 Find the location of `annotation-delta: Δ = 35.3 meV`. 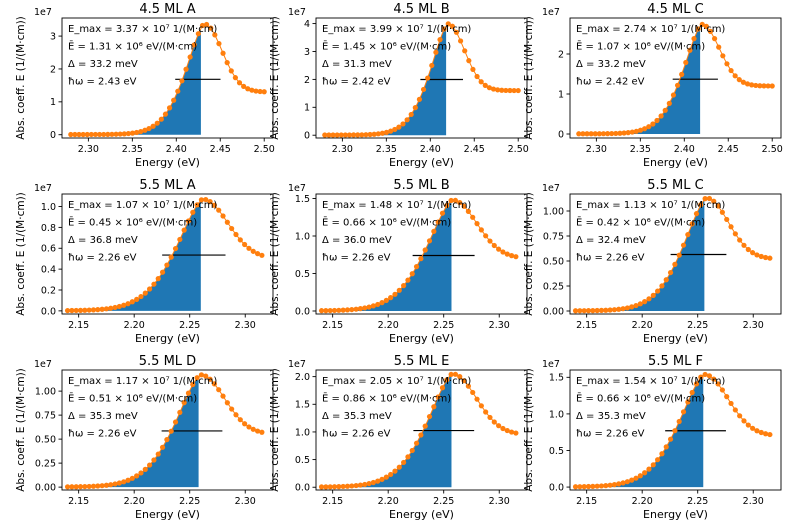

annotation-delta: Δ = 35.3 meV is located at coordinates (103, 416).